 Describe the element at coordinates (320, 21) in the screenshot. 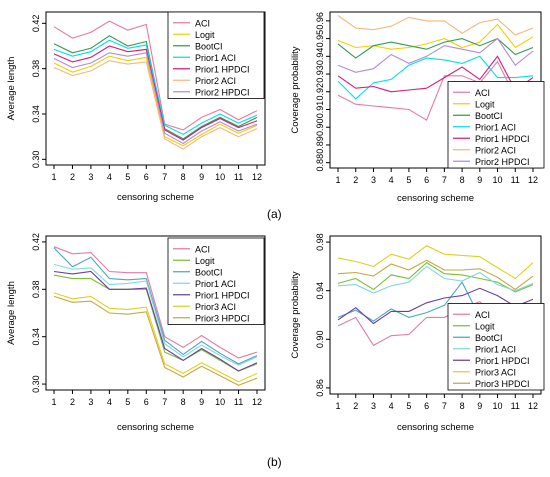

I see `y-tick-label: 0.96` at that location.